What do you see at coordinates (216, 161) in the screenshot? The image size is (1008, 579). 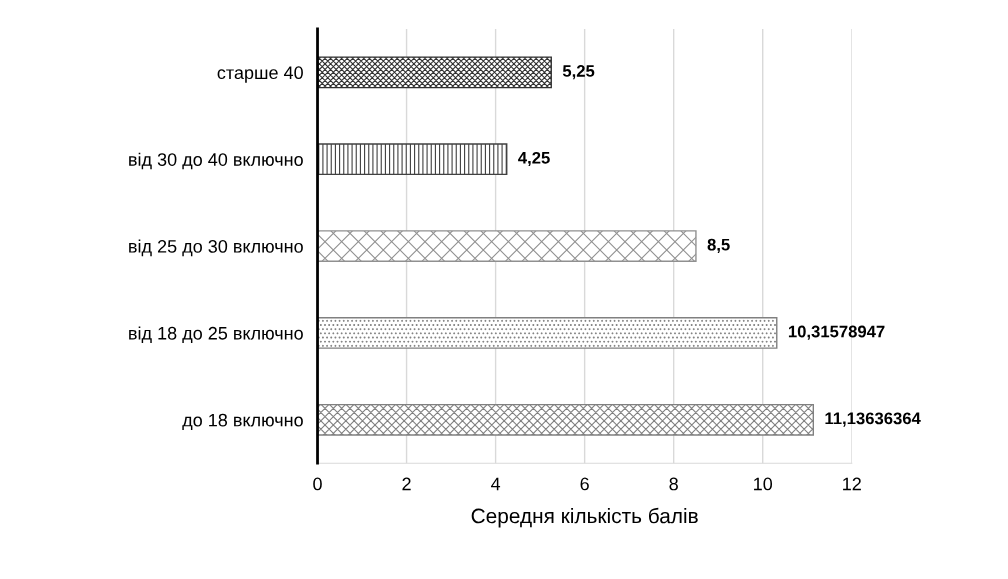 I see `y-tick-label: від 30 до 40 включно` at bounding box center [216, 161].